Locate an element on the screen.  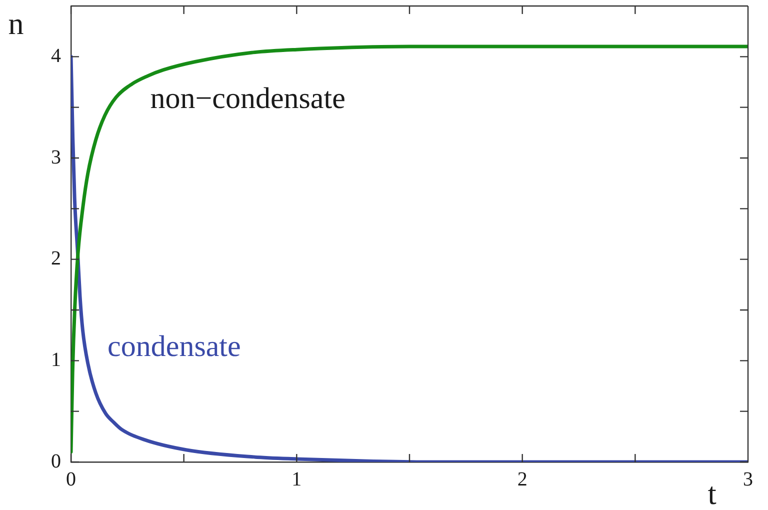
y-tick-label: 2 is located at coordinates (56, 259).